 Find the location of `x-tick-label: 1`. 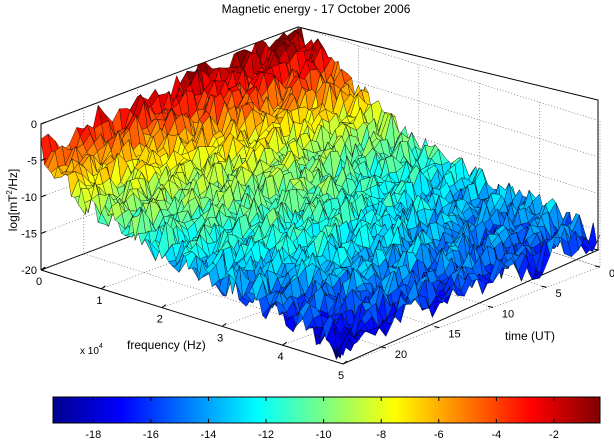

x-tick-label: 1 is located at coordinates (99, 301).